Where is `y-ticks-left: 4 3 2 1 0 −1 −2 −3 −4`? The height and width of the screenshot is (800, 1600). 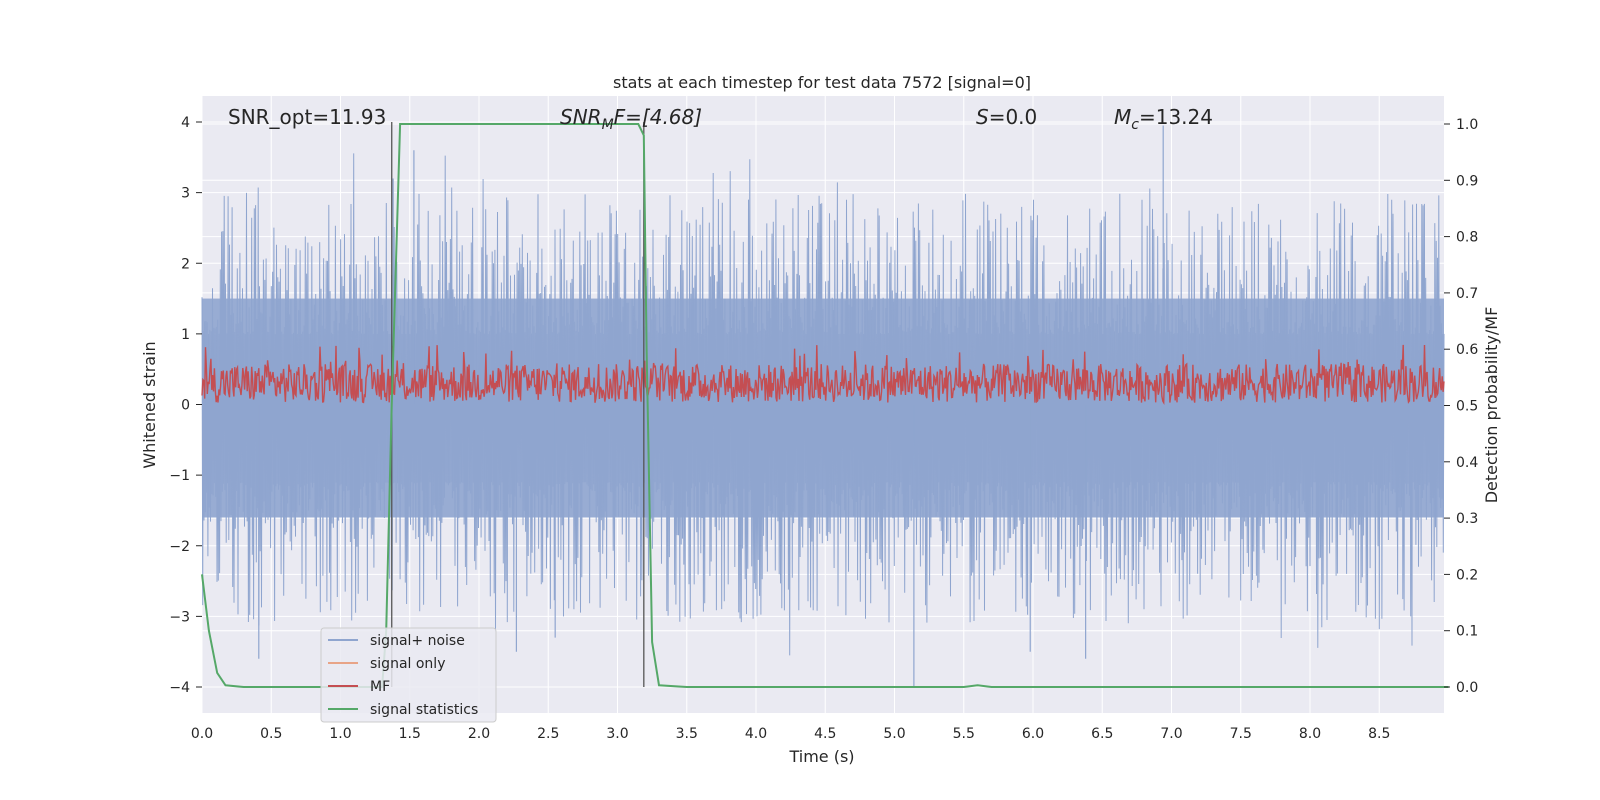 y-ticks-left: 4 3 2 1 0 −1 −2 −3 −4 is located at coordinates (185, 405).